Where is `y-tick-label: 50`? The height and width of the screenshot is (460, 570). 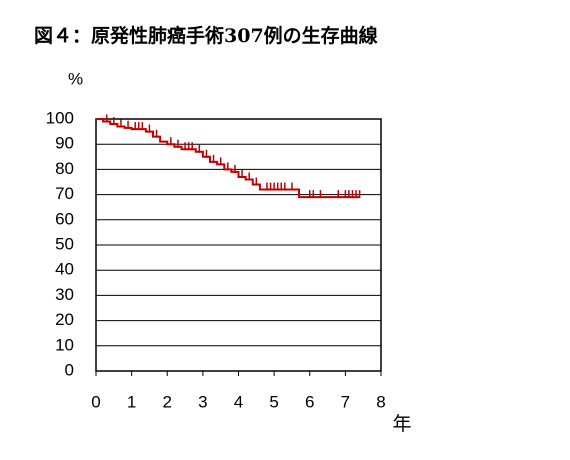 y-tick-label: 50 is located at coordinates (64, 243).